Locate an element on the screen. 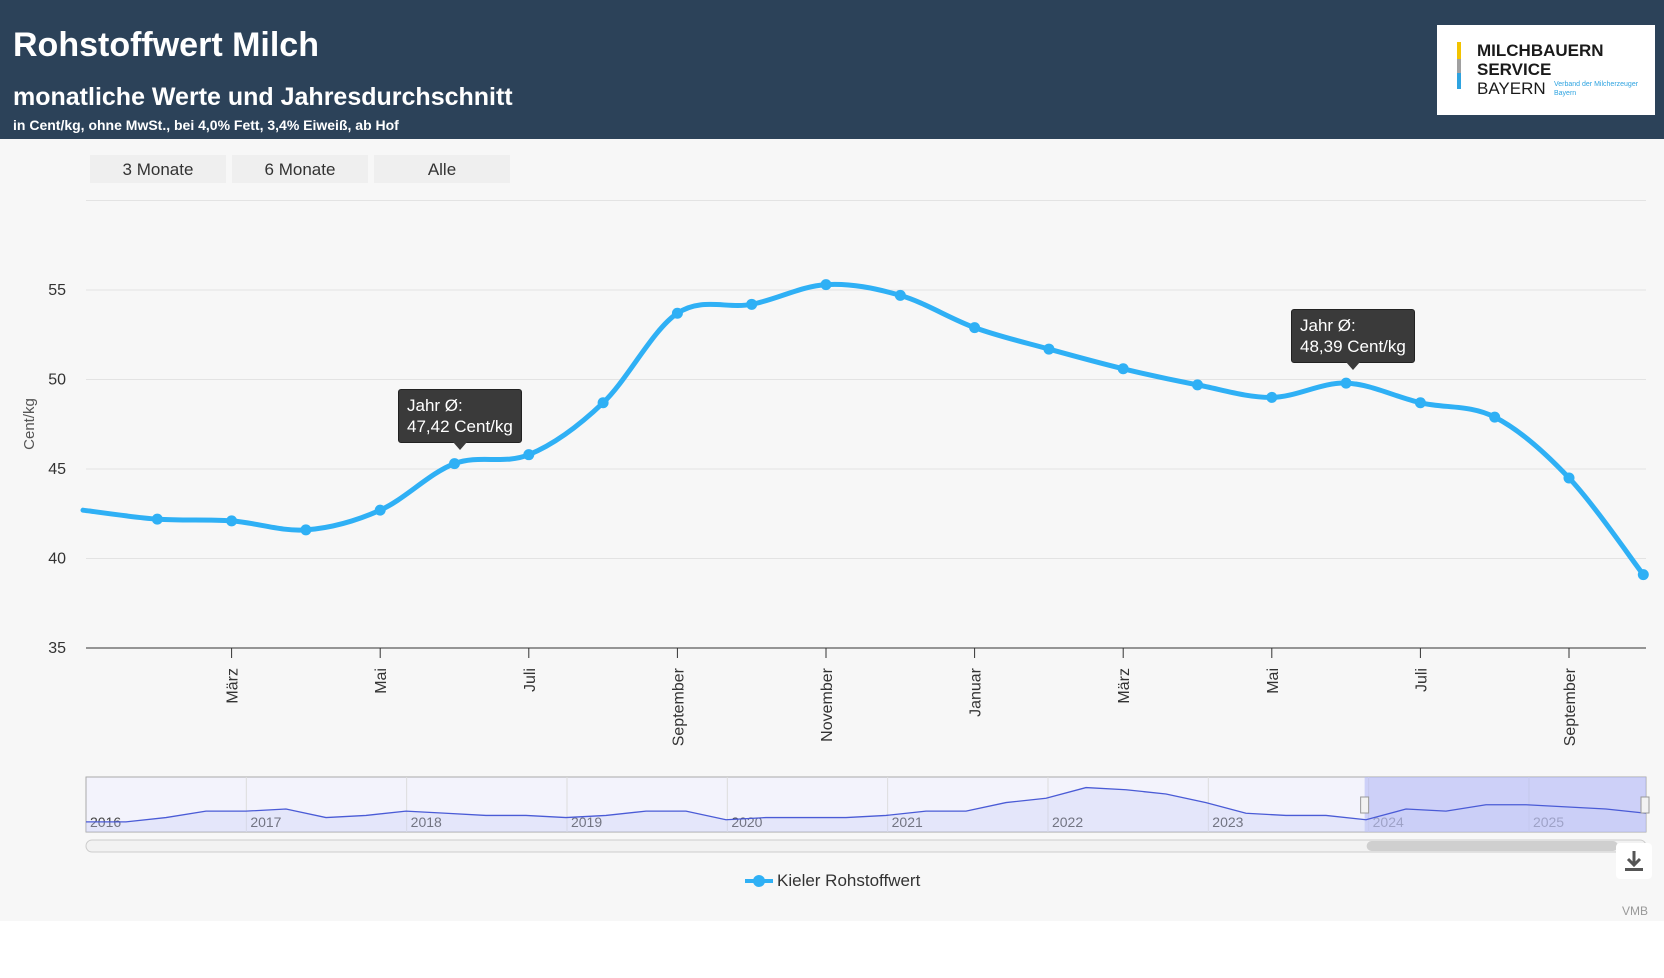  logo-line-2: SERVICE is located at coordinates (1514, 69).